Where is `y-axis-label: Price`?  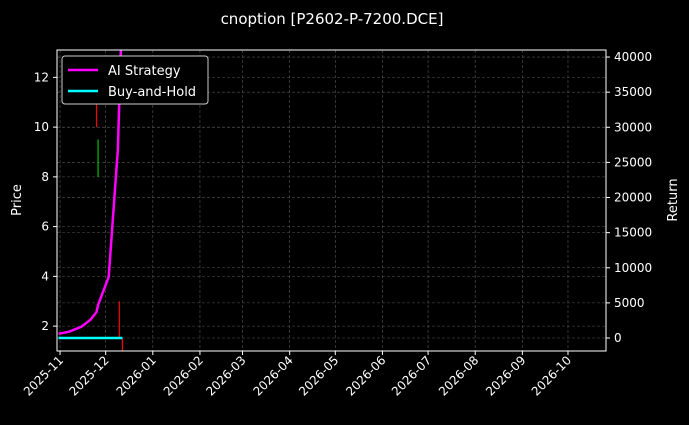
y-axis-label: Price is located at coordinates (17, 200).